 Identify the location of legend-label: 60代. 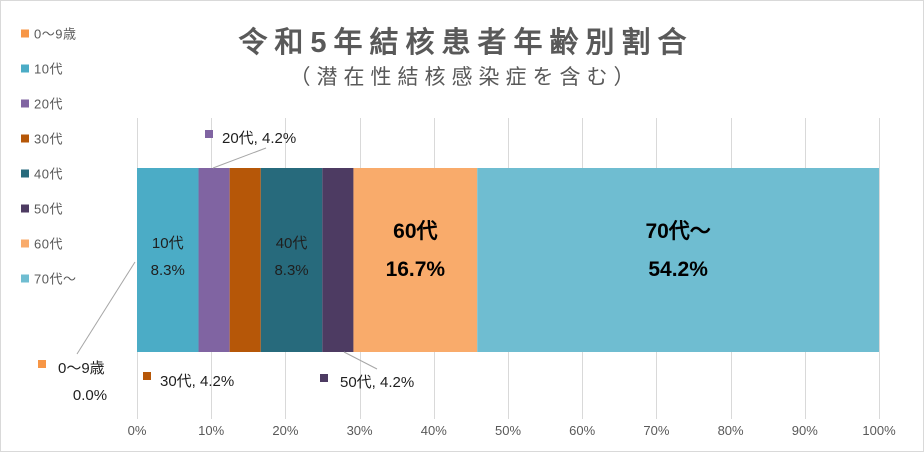
(48, 244).